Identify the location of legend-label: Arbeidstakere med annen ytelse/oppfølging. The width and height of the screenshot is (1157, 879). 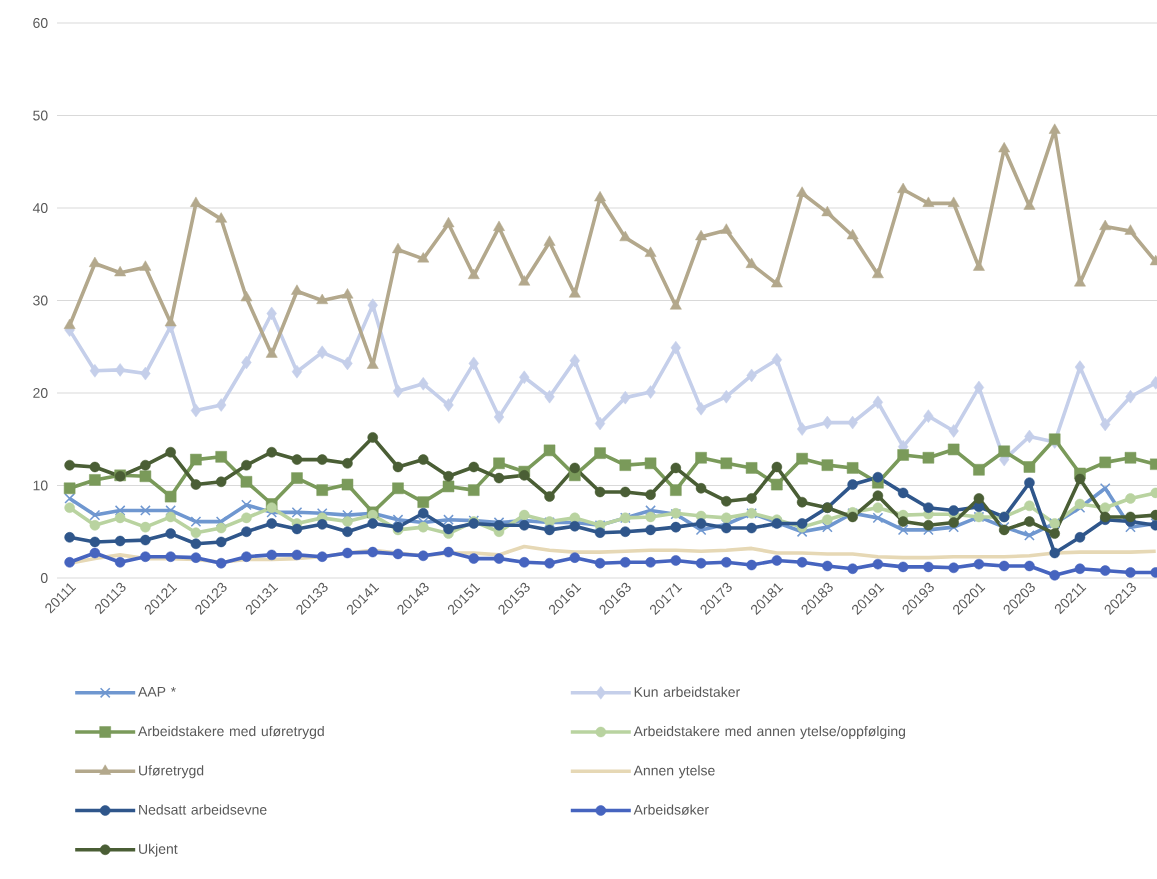
(769, 732).